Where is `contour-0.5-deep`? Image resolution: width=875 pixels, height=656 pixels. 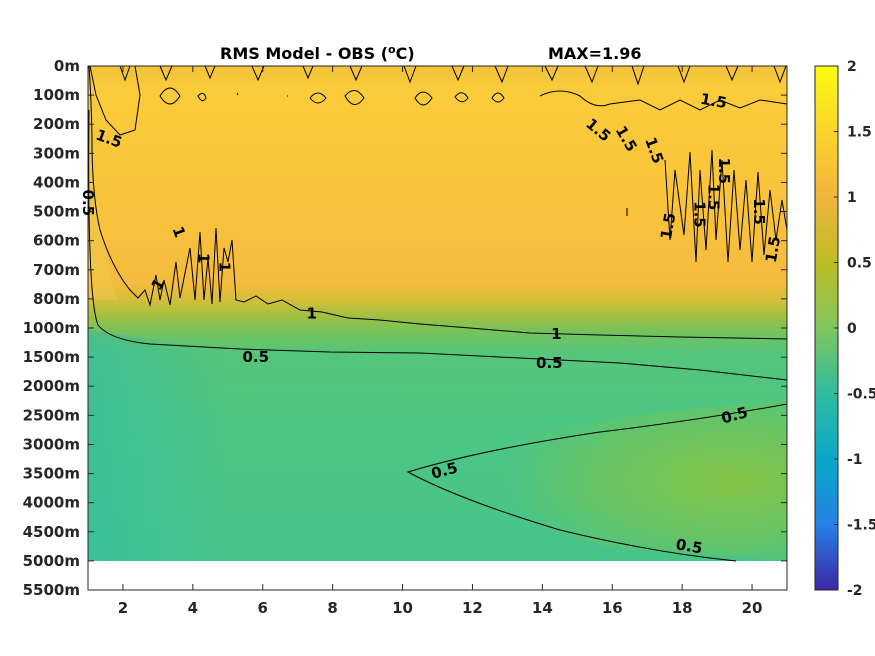 contour-0.5-deep is located at coordinates (597, 482).